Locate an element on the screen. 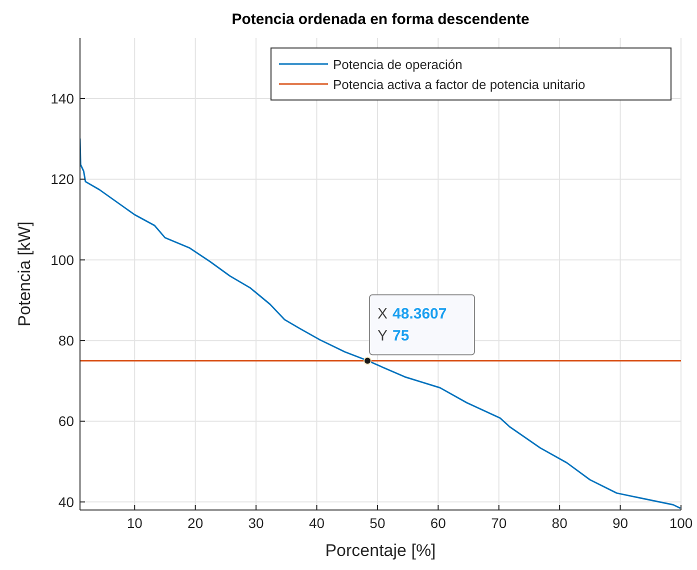  annotation: X 48.3607 Y 75 is located at coordinates (412, 325).